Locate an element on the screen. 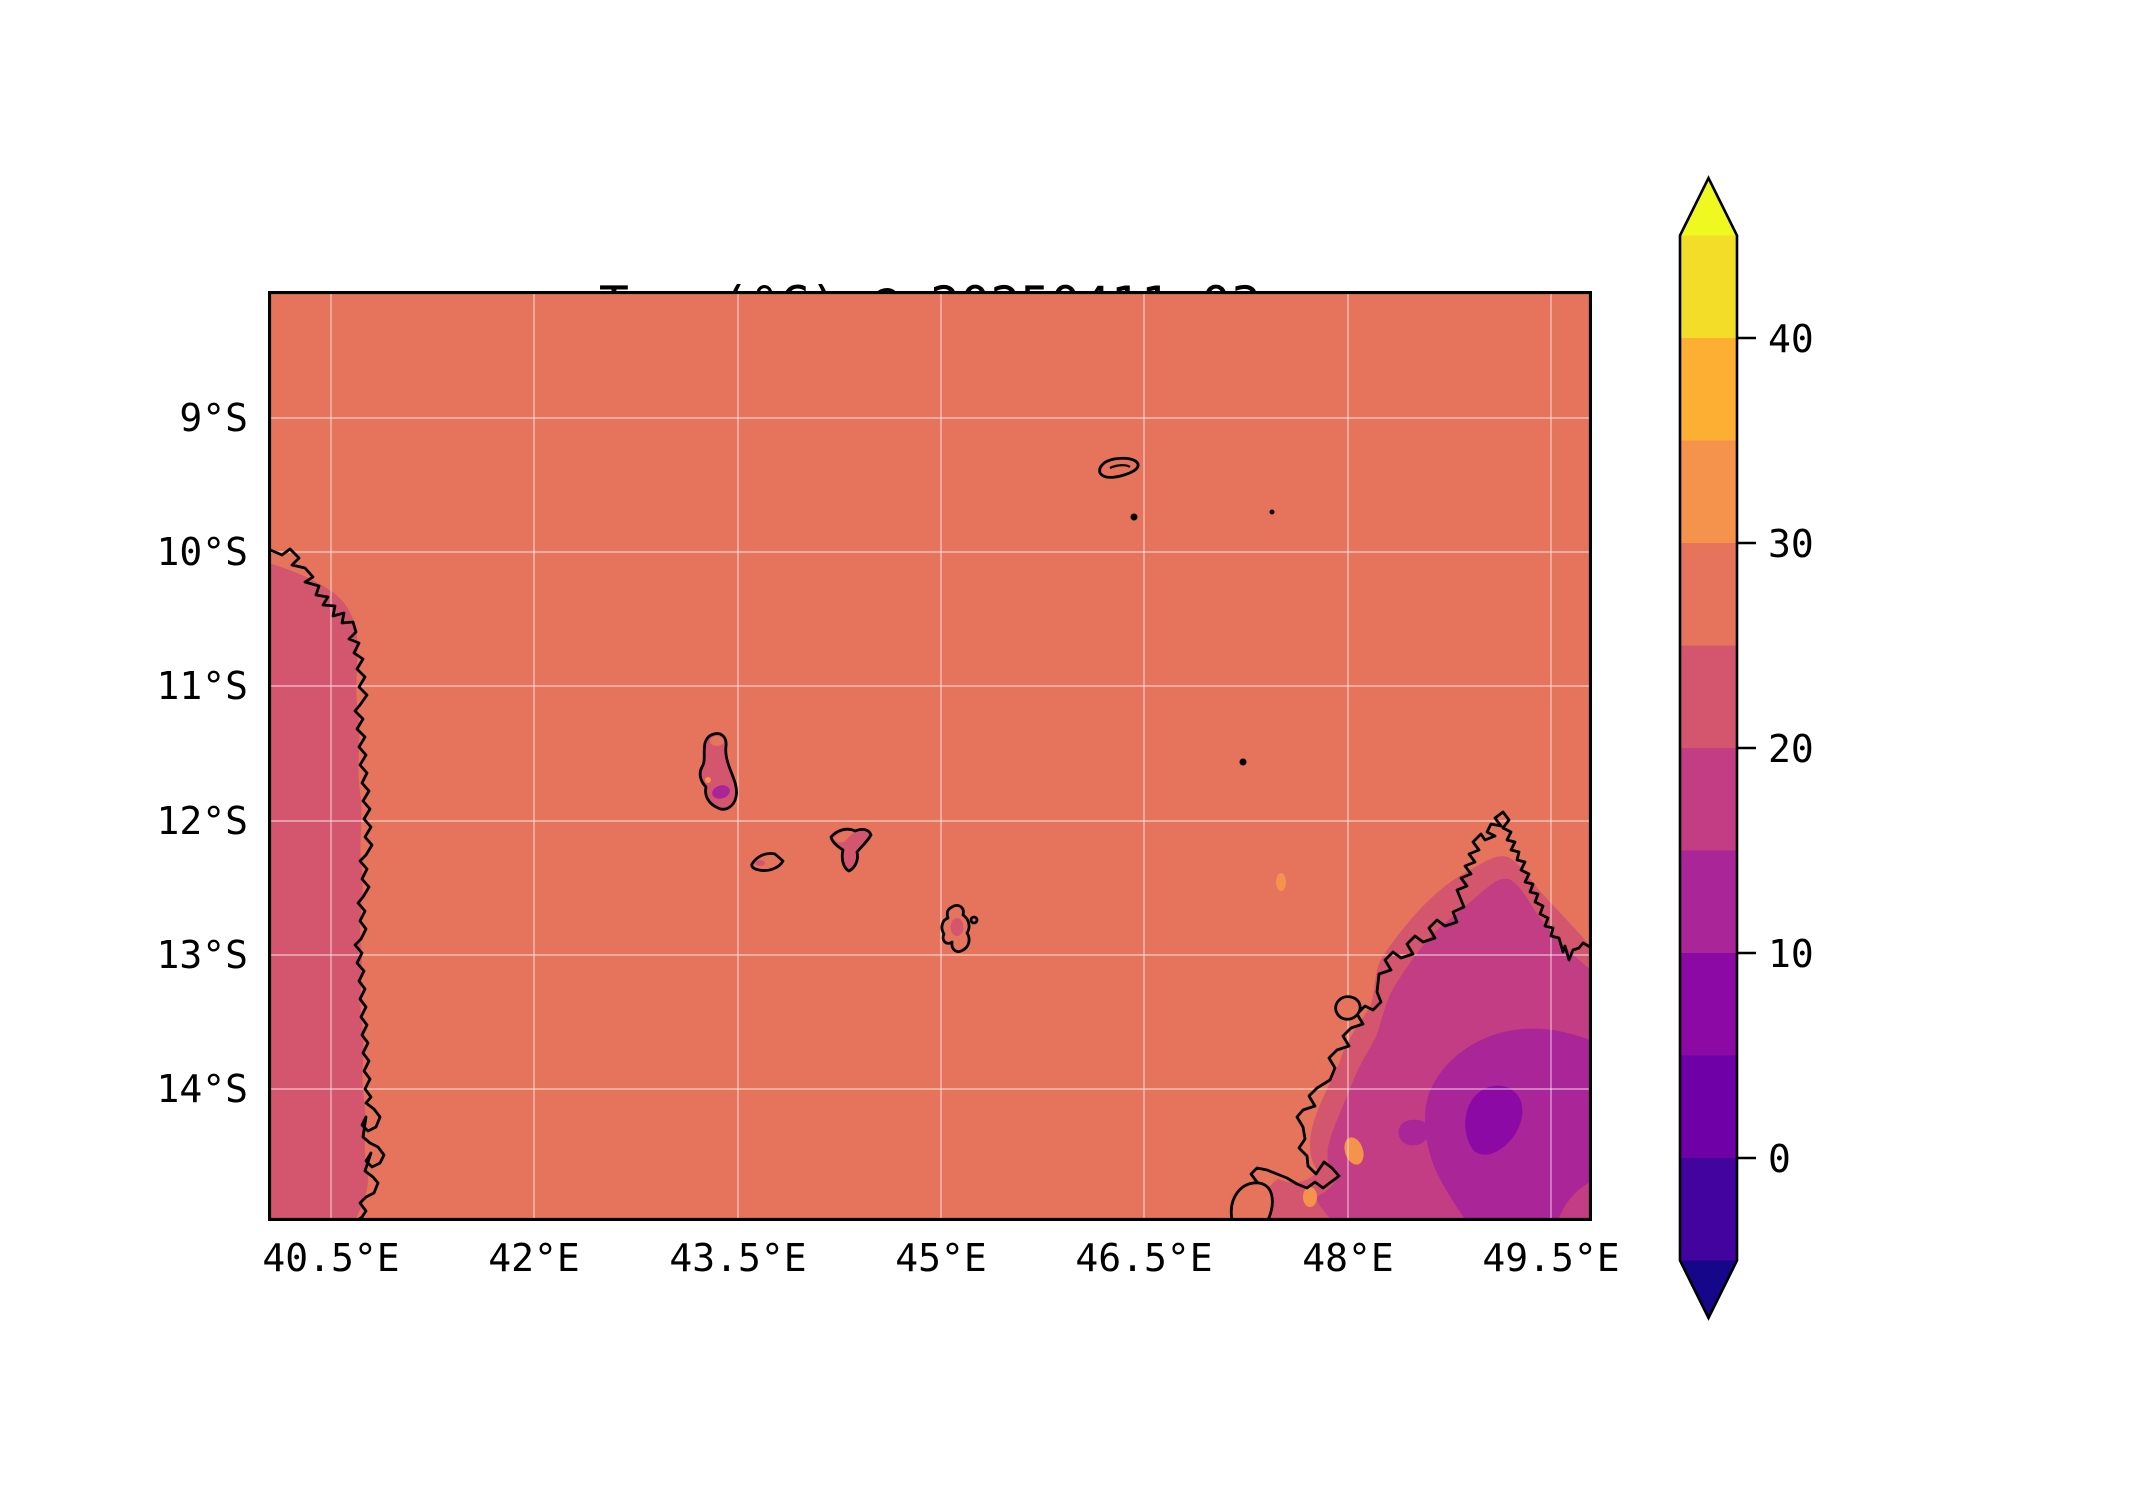  grande-comore-top-patch is located at coordinates (717, 741).